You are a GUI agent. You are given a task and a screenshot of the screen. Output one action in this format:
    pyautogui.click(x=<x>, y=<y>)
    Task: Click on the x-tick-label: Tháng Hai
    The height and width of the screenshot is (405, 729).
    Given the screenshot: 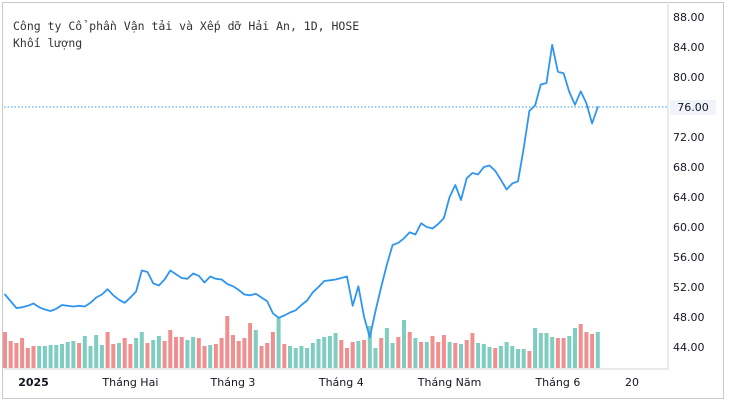 What is the action you would take?
    pyautogui.click(x=129, y=382)
    